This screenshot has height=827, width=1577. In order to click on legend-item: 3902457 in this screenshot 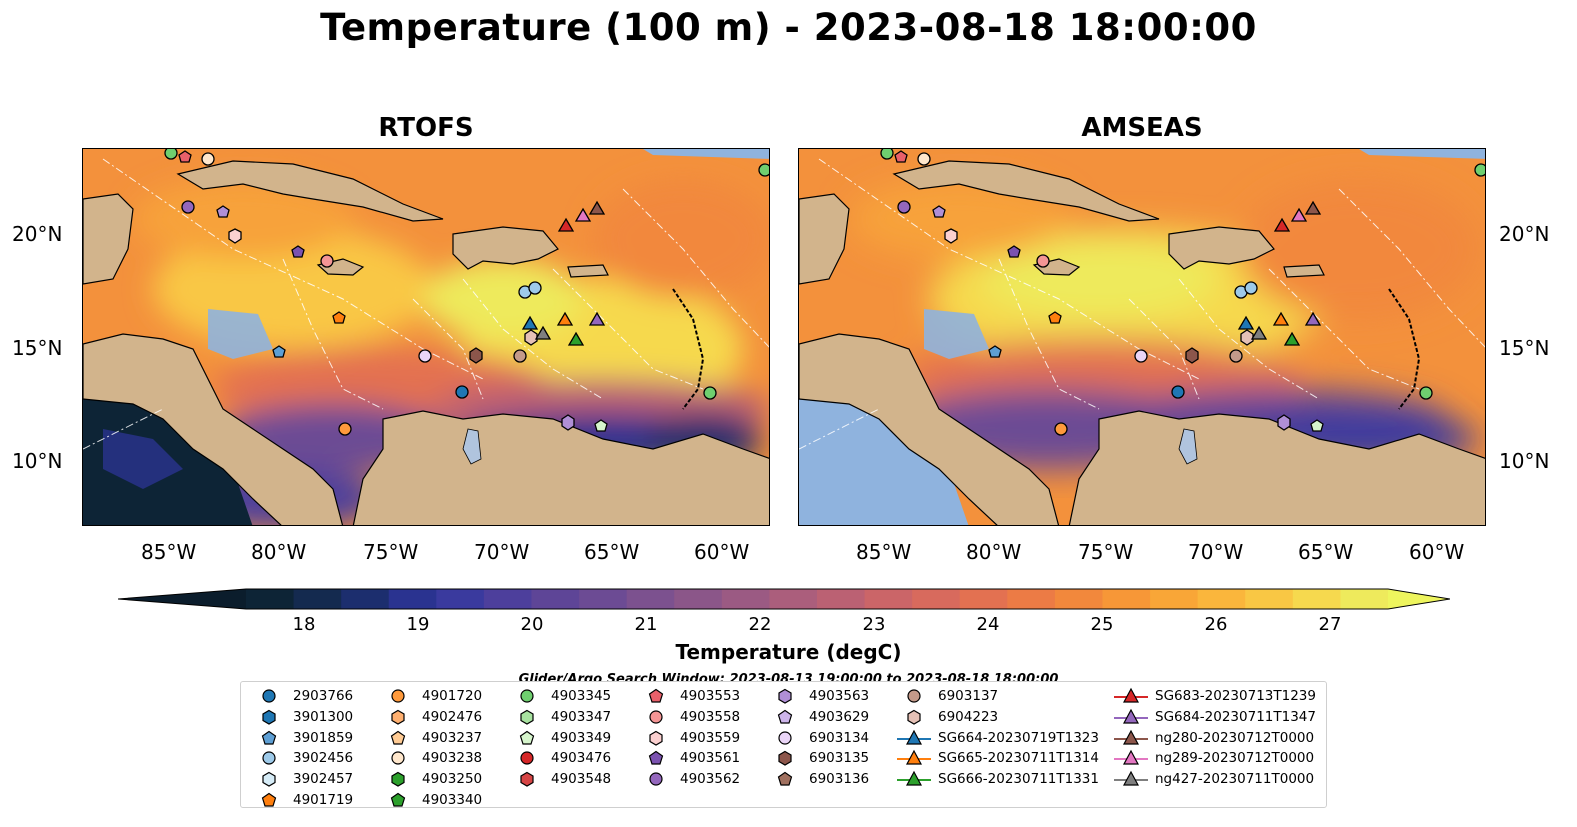, I will do `click(302, 779)`.